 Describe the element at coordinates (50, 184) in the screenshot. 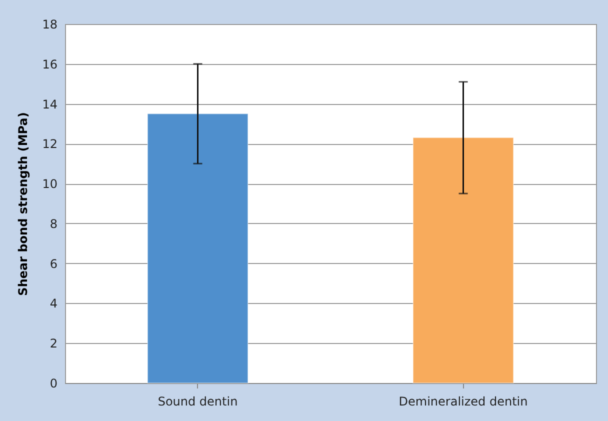

I see `y-tick-label: 10` at that location.